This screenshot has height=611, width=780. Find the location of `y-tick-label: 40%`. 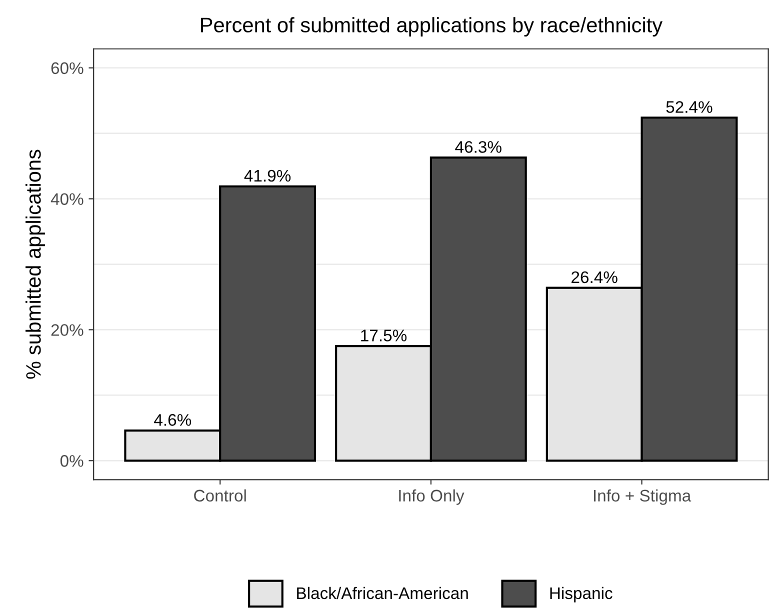

y-tick-label: 40% is located at coordinates (67, 199).